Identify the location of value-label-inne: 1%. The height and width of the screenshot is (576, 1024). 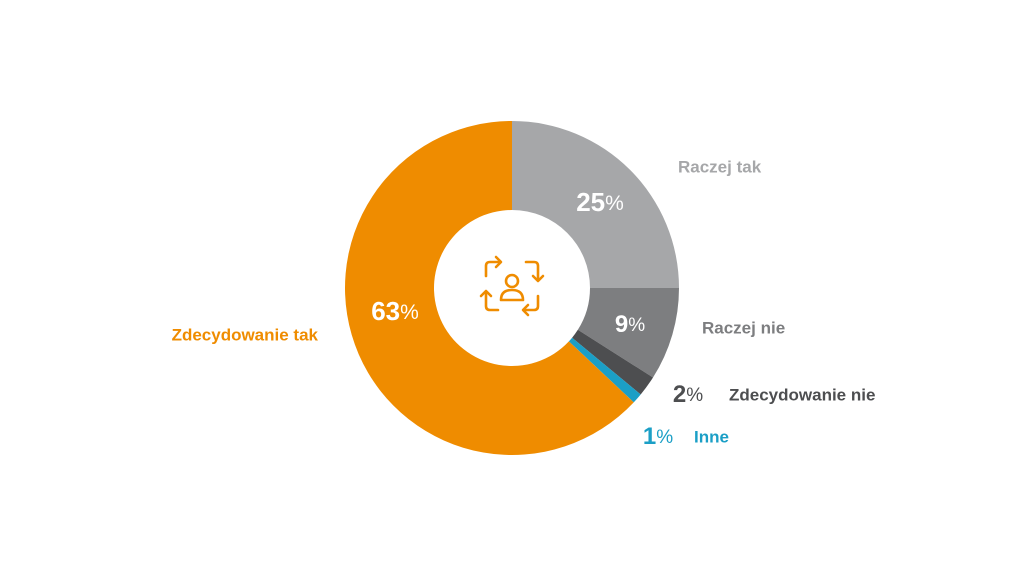
(658, 436).